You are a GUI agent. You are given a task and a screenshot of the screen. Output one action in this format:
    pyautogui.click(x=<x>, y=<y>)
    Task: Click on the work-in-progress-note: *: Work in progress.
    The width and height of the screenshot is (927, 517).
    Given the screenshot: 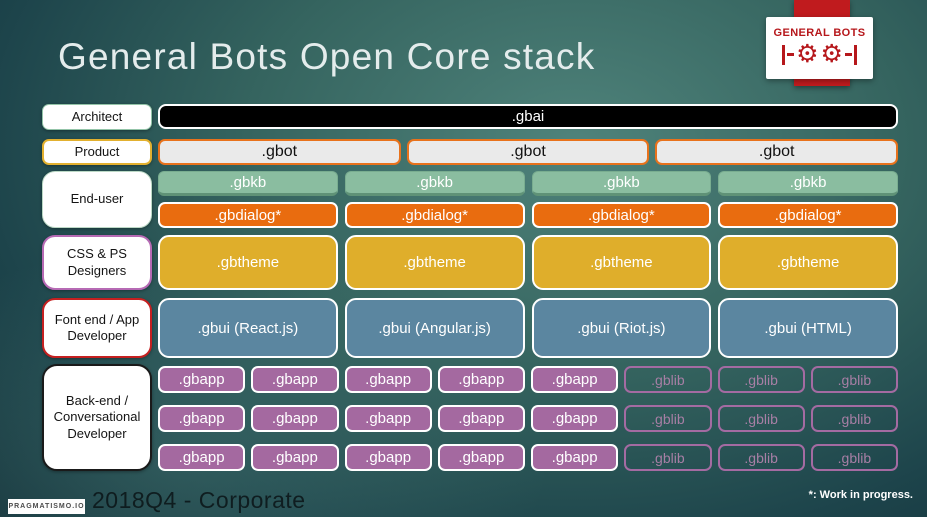 What is the action you would take?
    pyautogui.click(x=860, y=495)
    